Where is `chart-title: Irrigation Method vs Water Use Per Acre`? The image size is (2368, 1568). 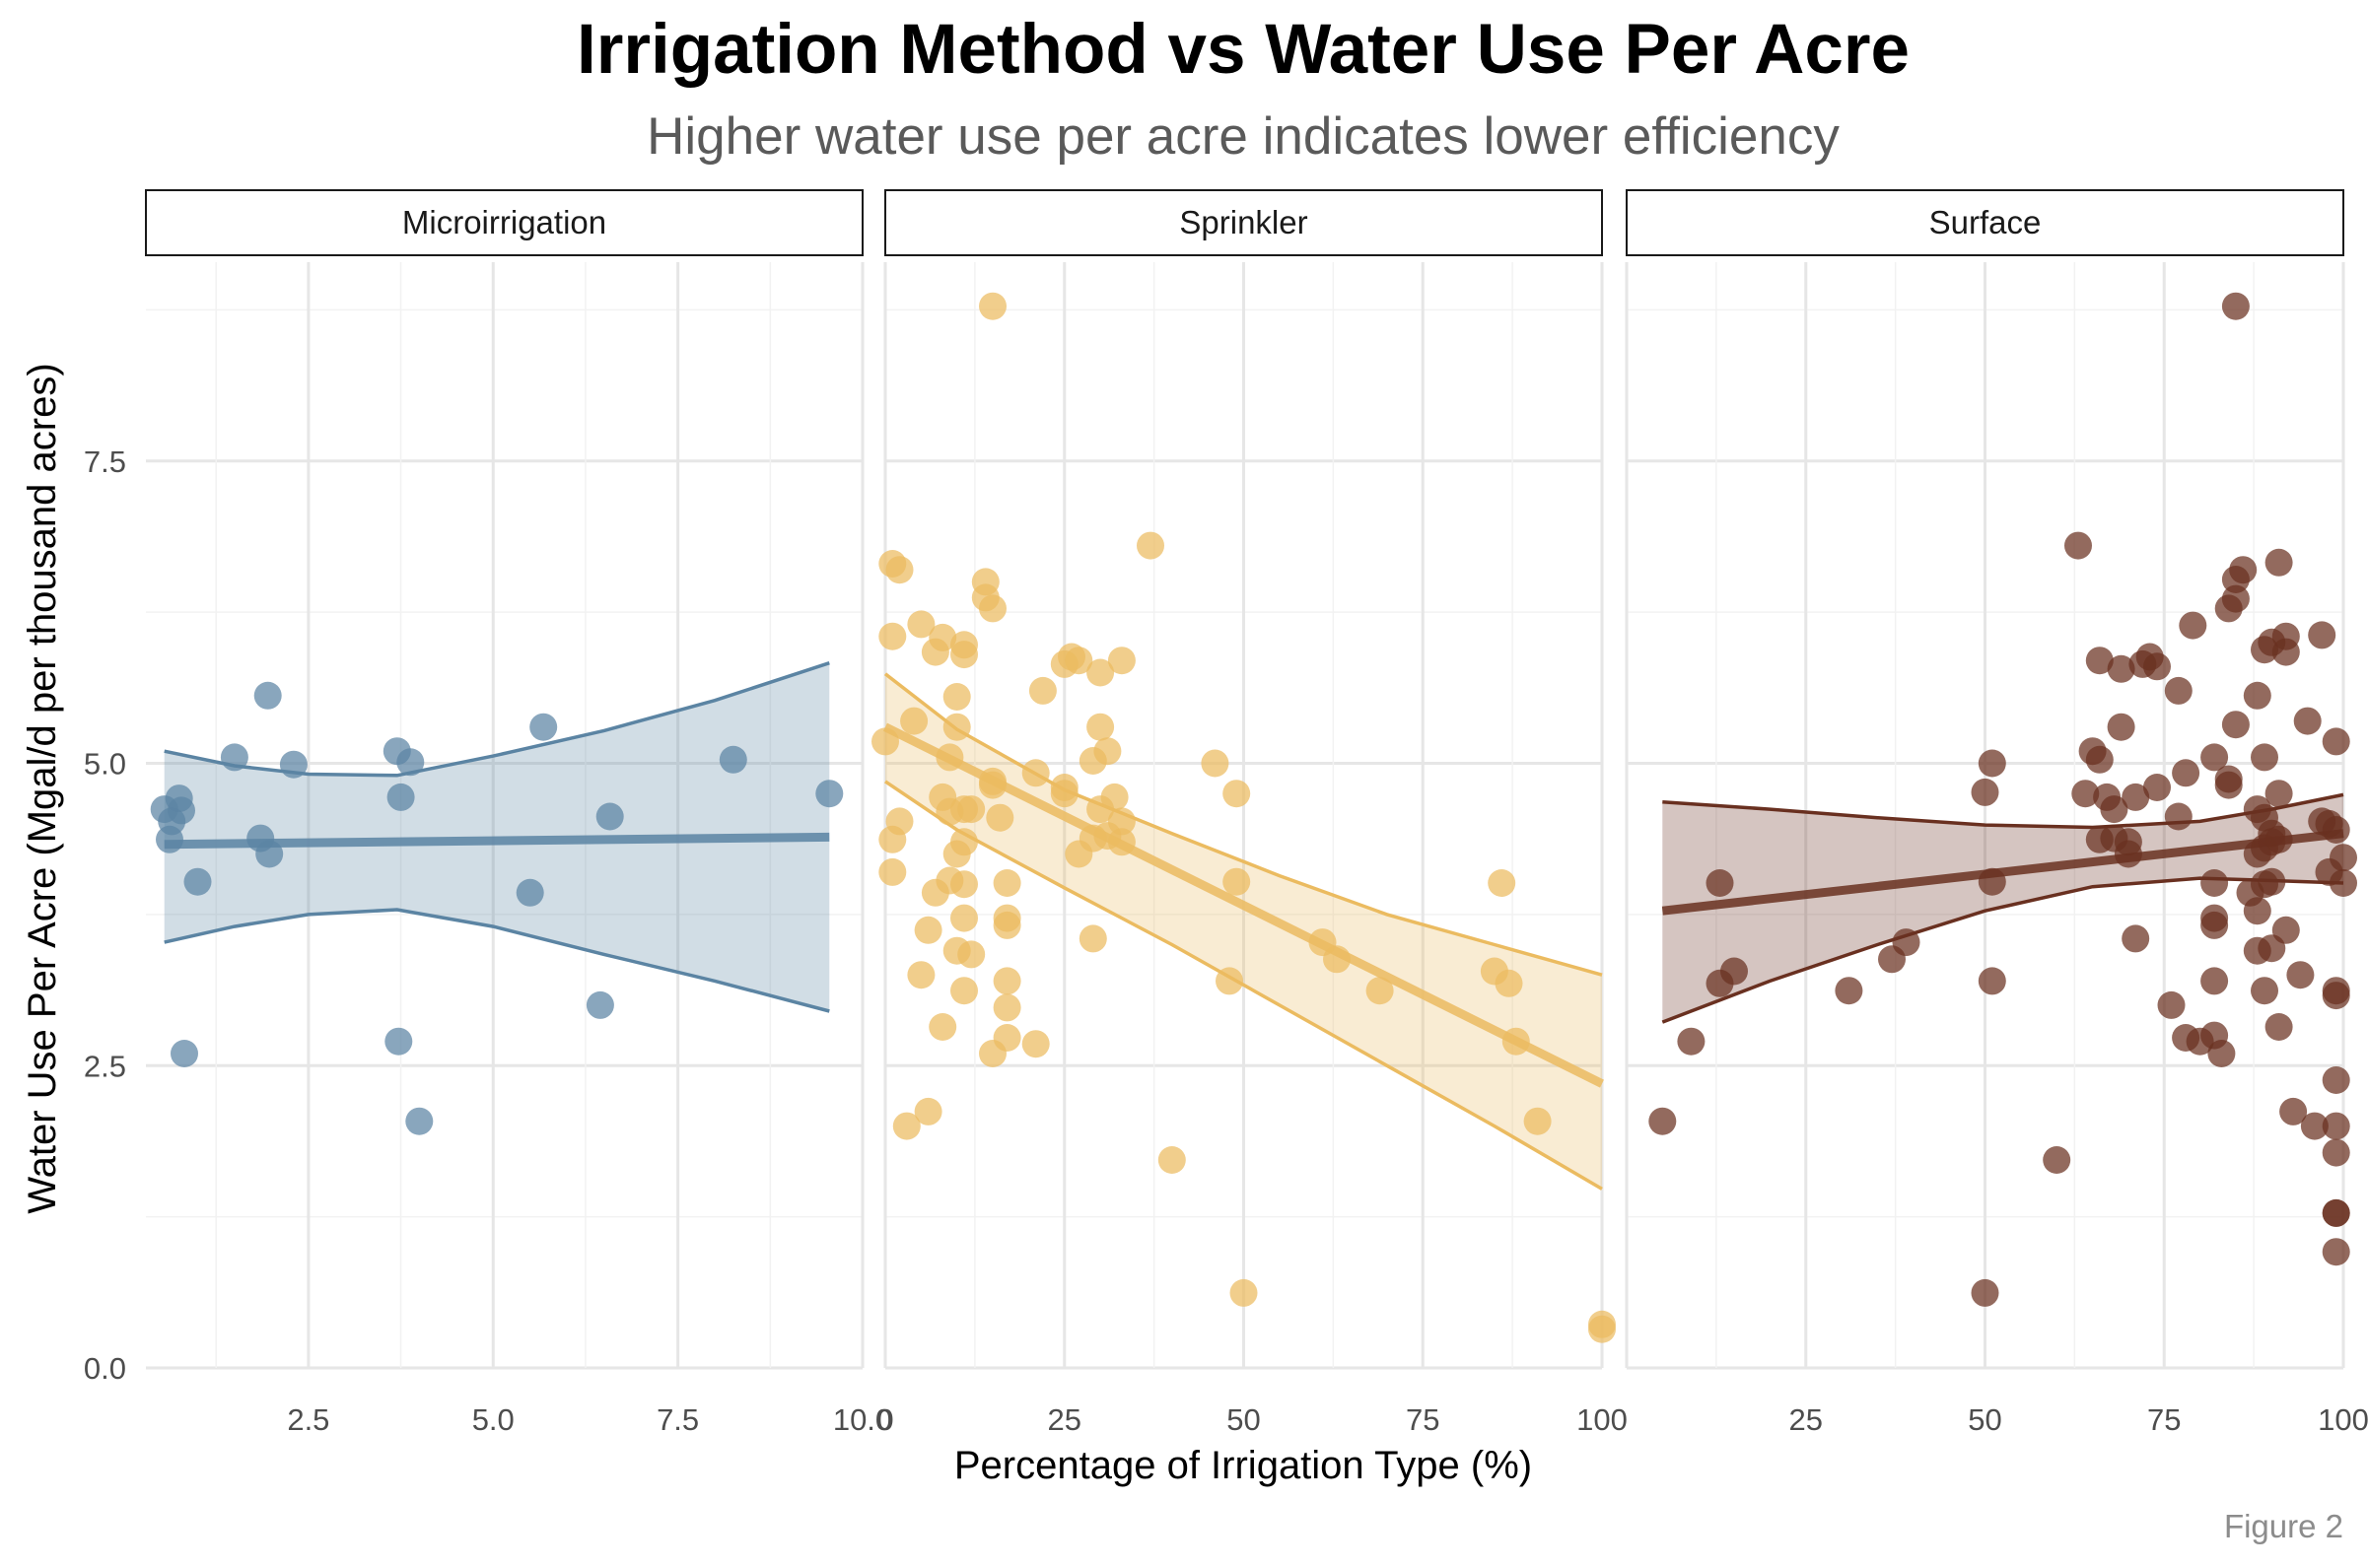 chart-title: Irrigation Method vs Water Use Per Acre is located at coordinates (1243, 50).